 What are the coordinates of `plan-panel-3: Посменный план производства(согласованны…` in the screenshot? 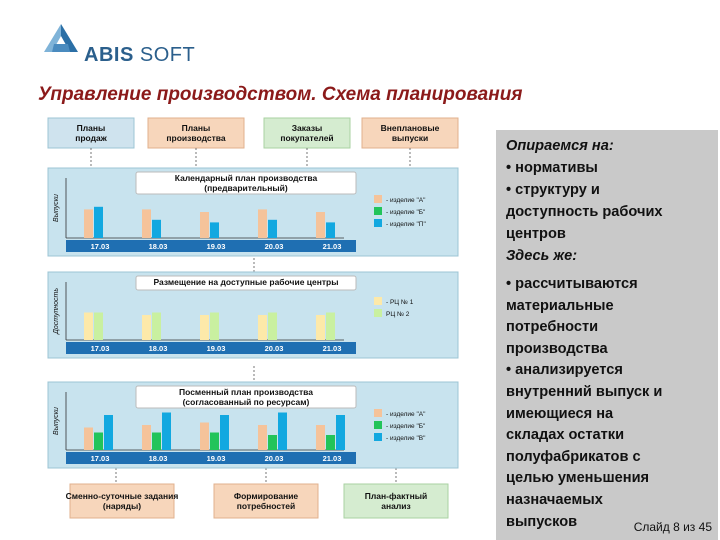 It's located at (253, 425).